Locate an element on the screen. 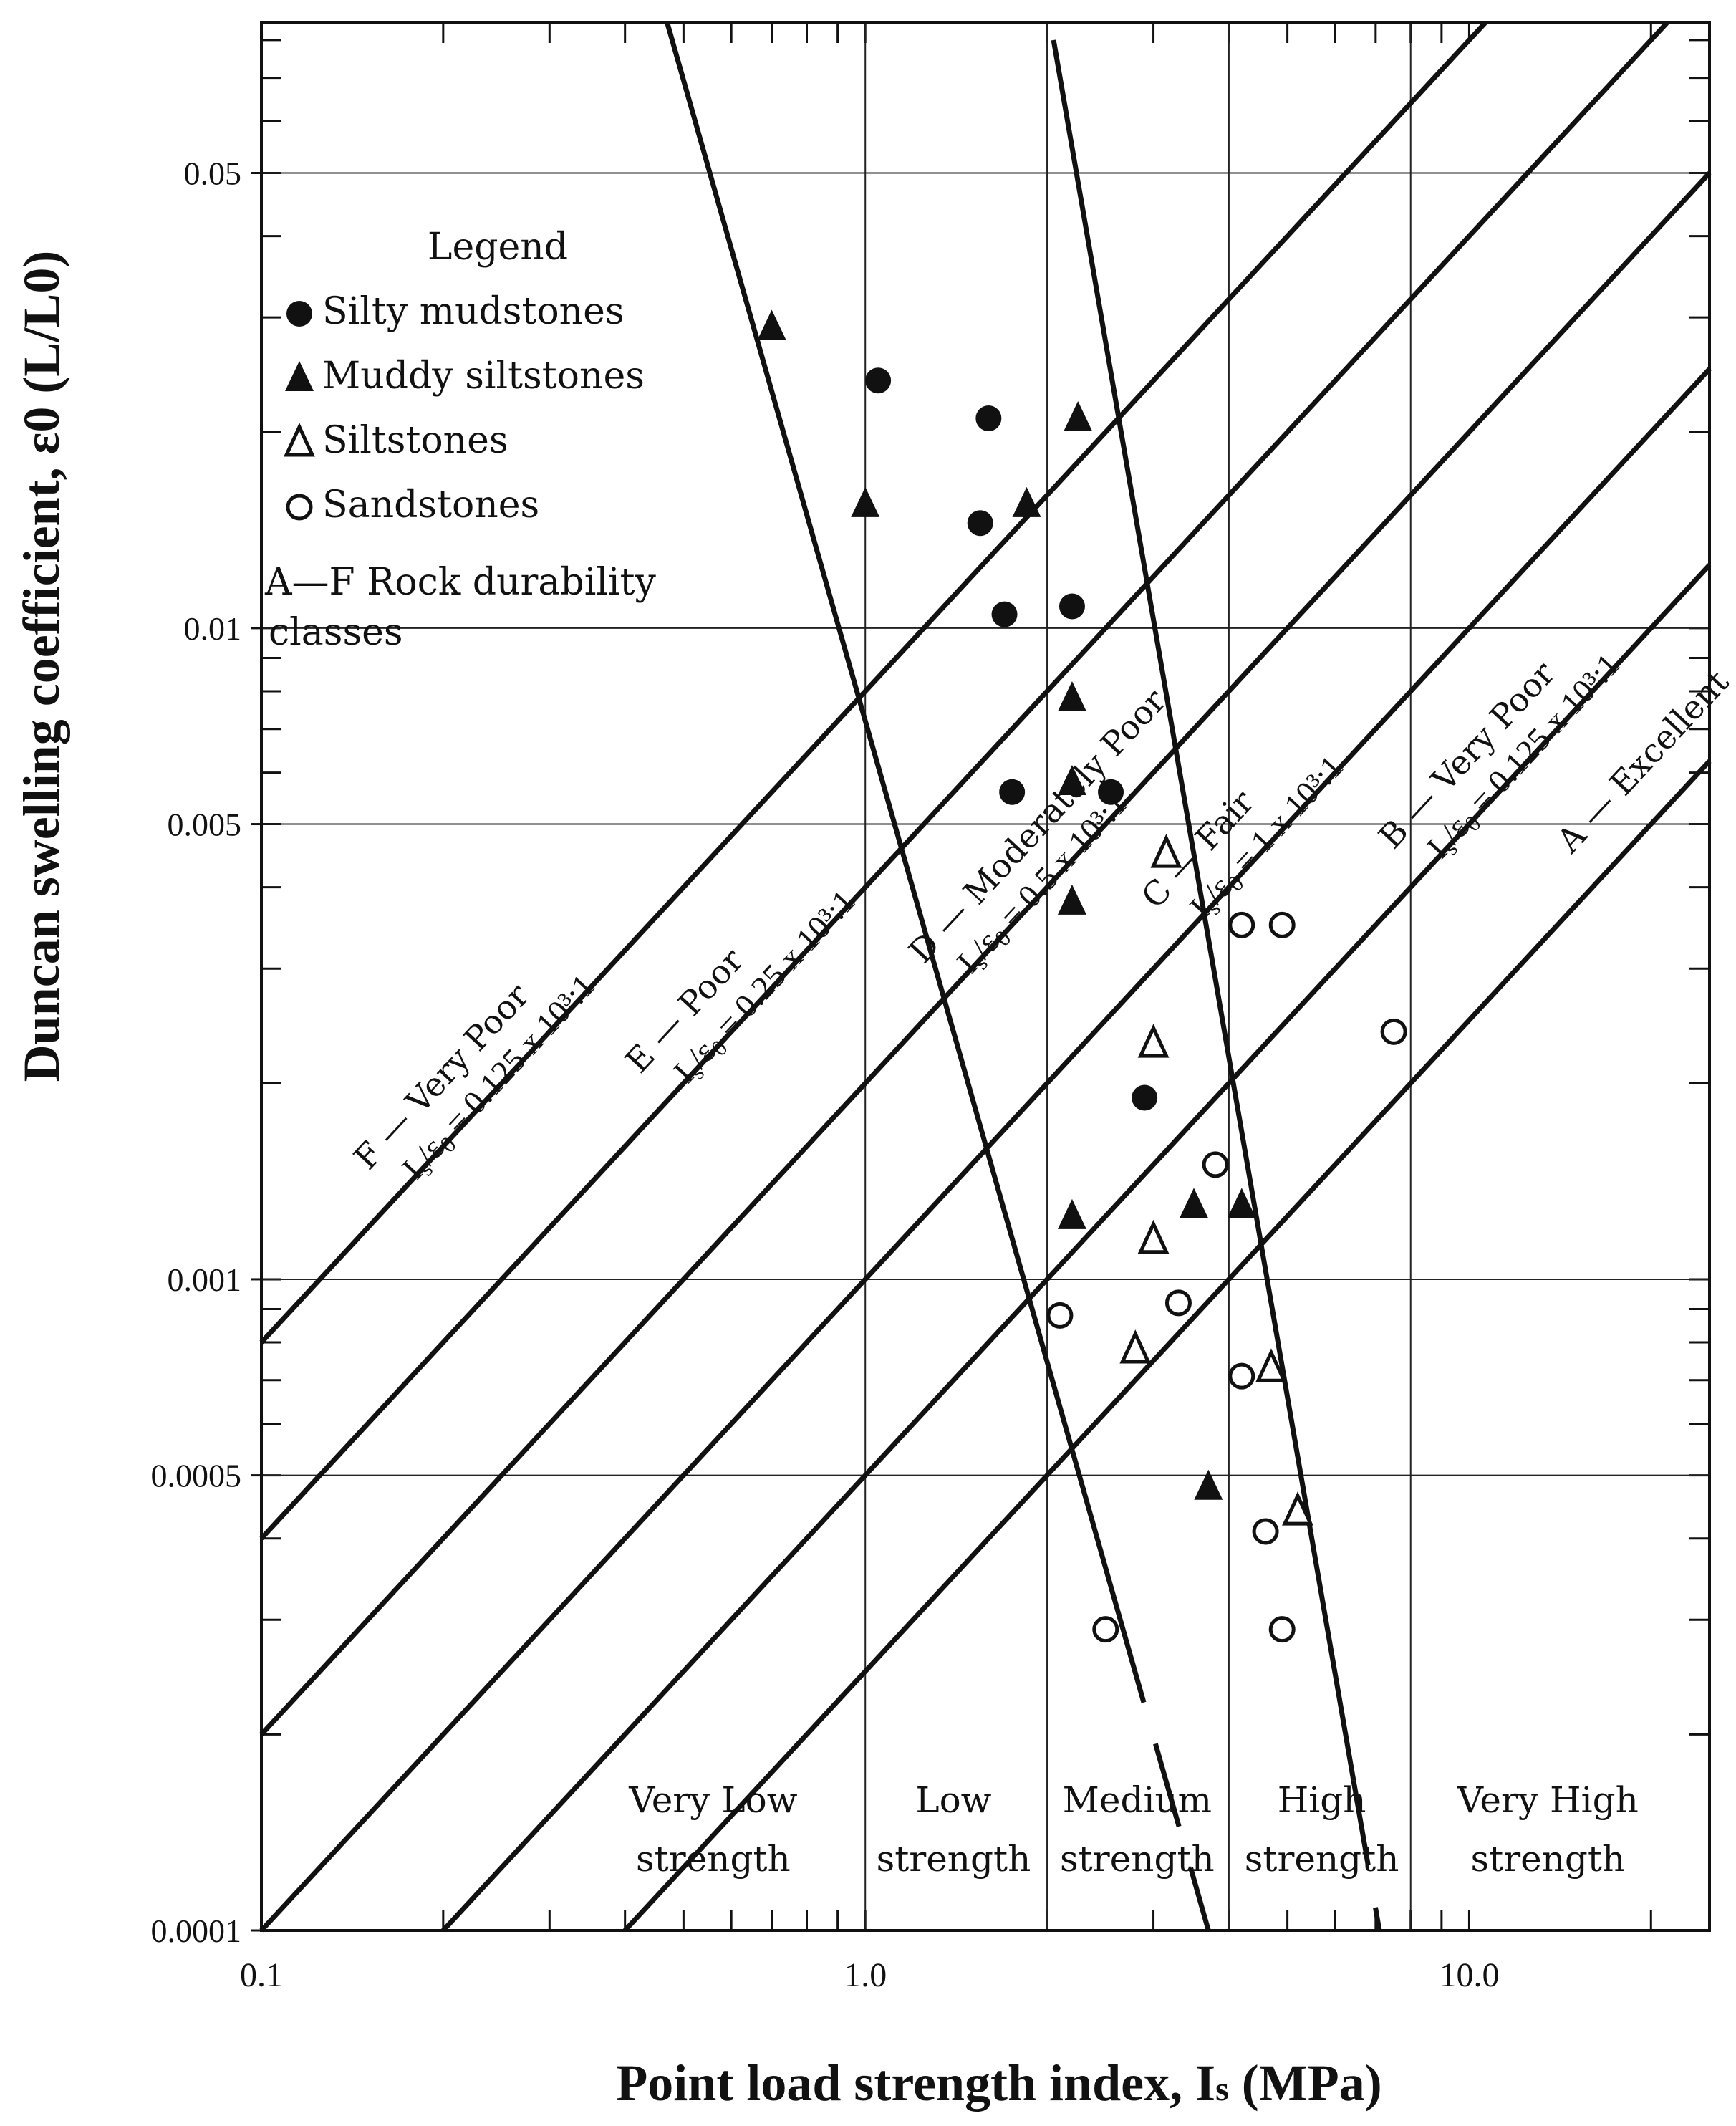 This screenshot has width=1736, height=2126. class-label-text: D — Moderately Poor is located at coordinates (1037, 826).